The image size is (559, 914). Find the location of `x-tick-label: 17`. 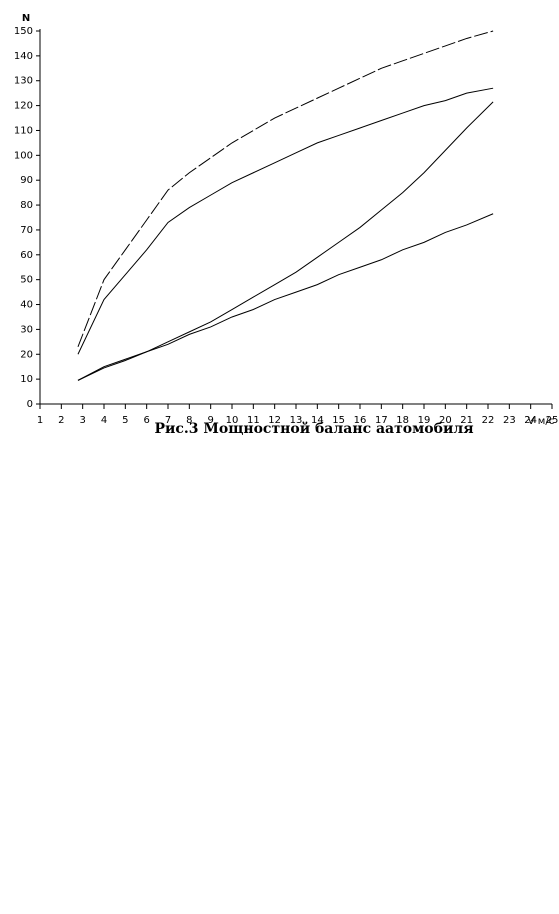

x-tick-label: 17 is located at coordinates (381, 420).